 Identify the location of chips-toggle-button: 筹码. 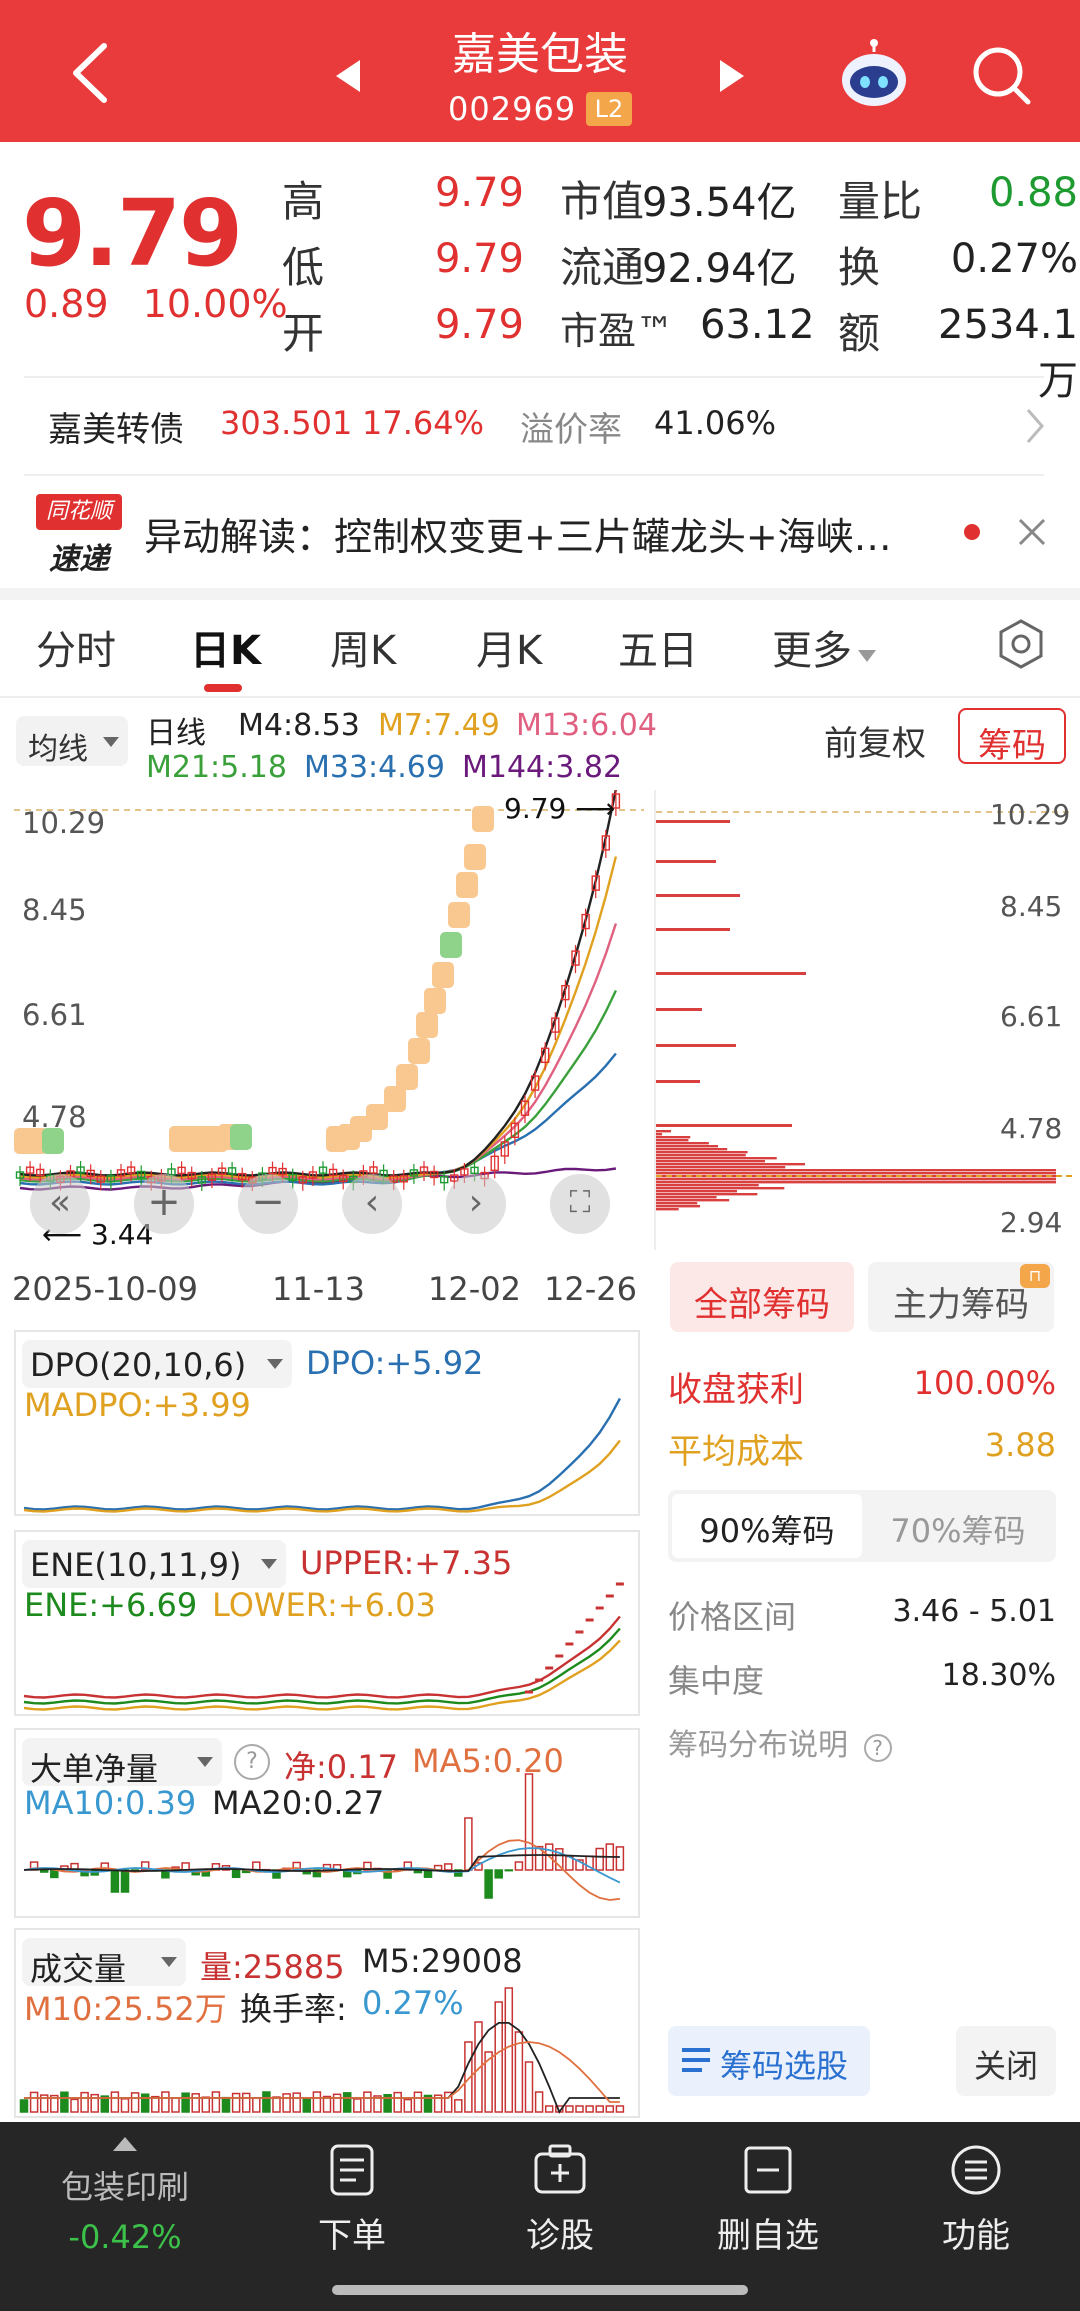
(1012, 737).